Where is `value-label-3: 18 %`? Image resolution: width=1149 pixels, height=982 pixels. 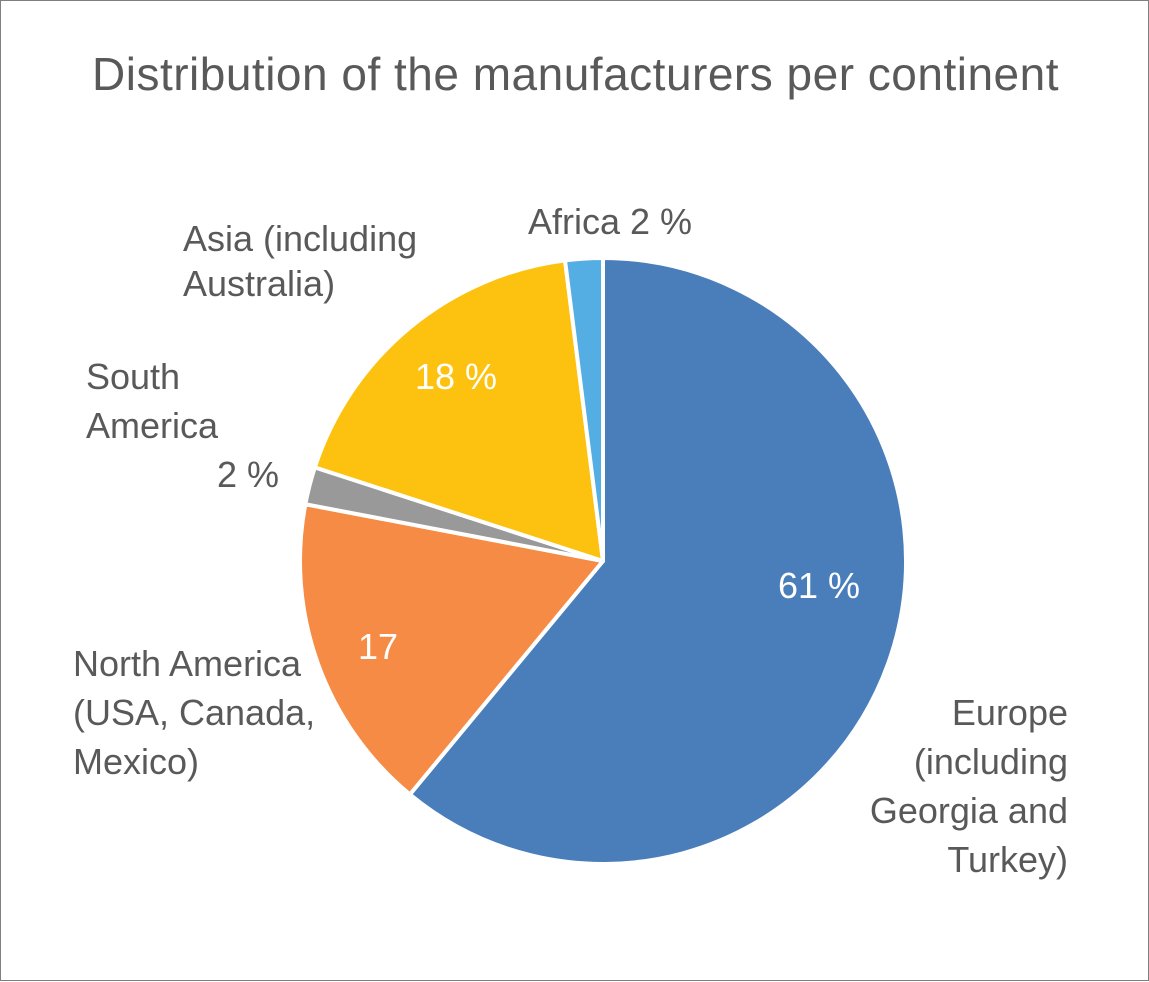
value-label-3: 18 % is located at coordinates (456, 376).